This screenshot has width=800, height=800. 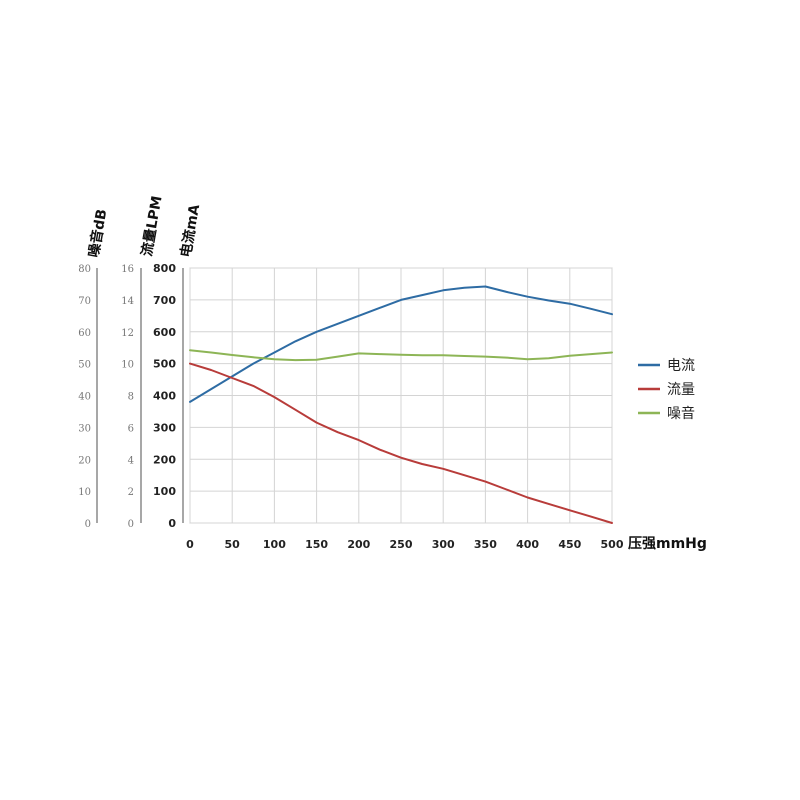 What do you see at coordinates (164, 396) in the screenshot?
I see `y-tick-label-2-4: 400` at bounding box center [164, 396].